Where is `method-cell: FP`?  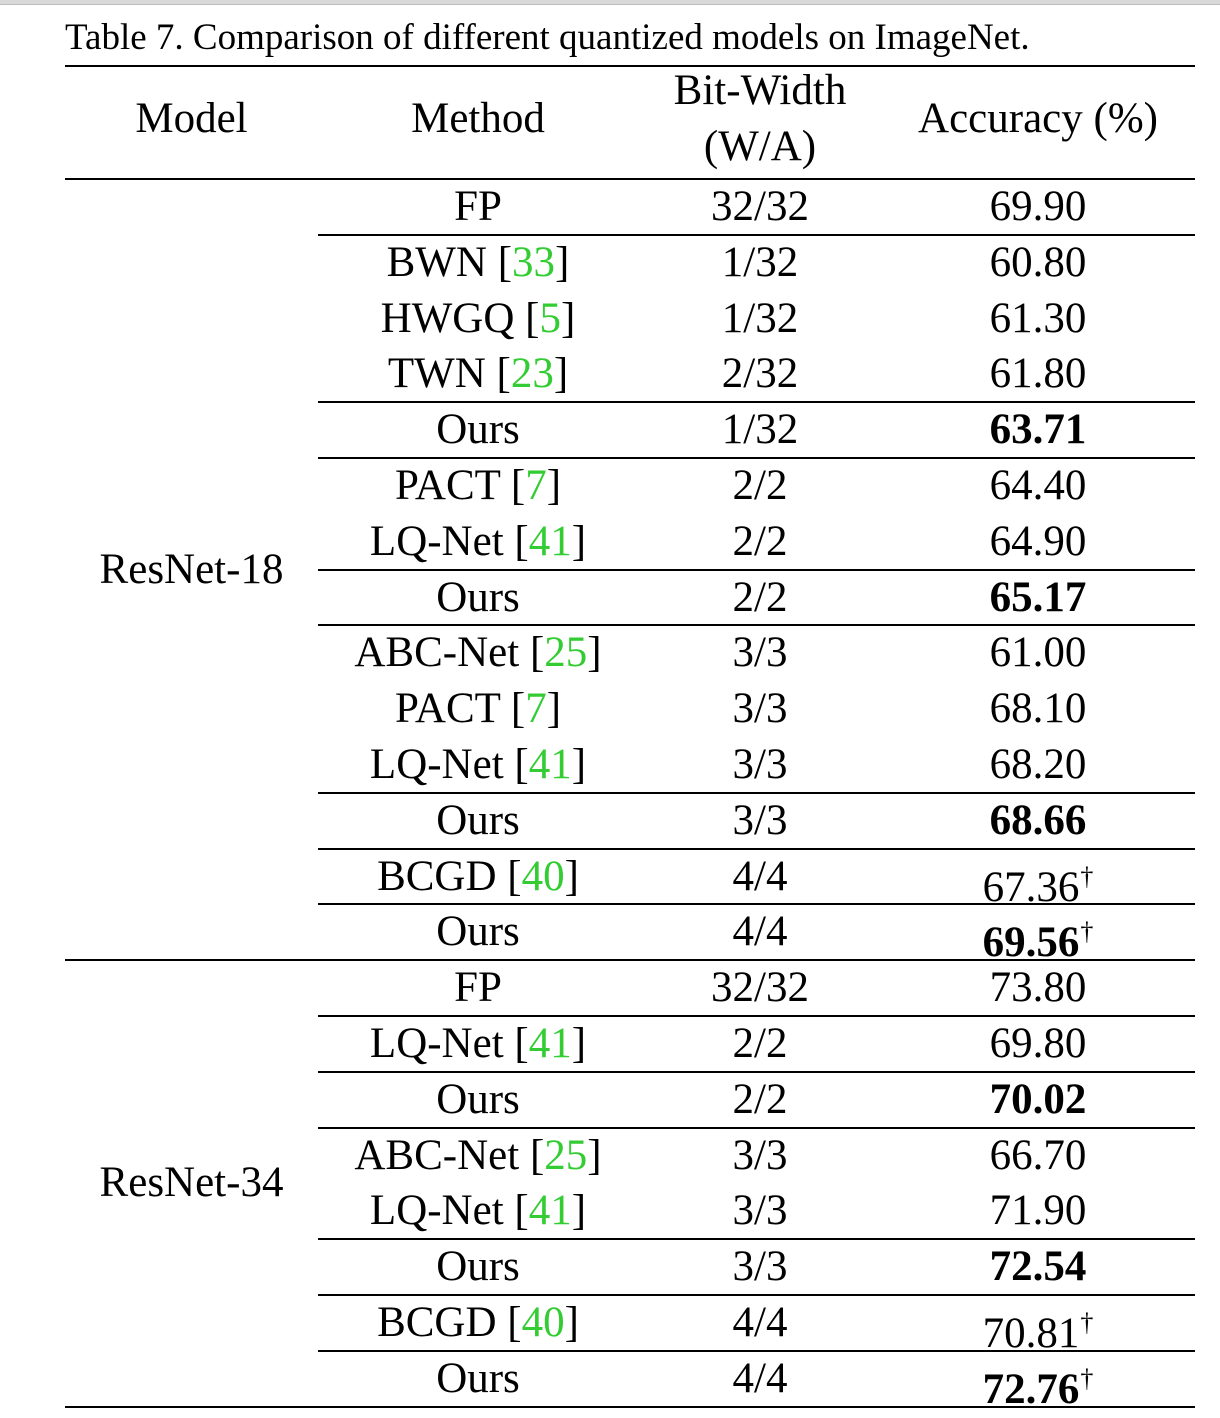
method-cell: FP is located at coordinates (478, 988).